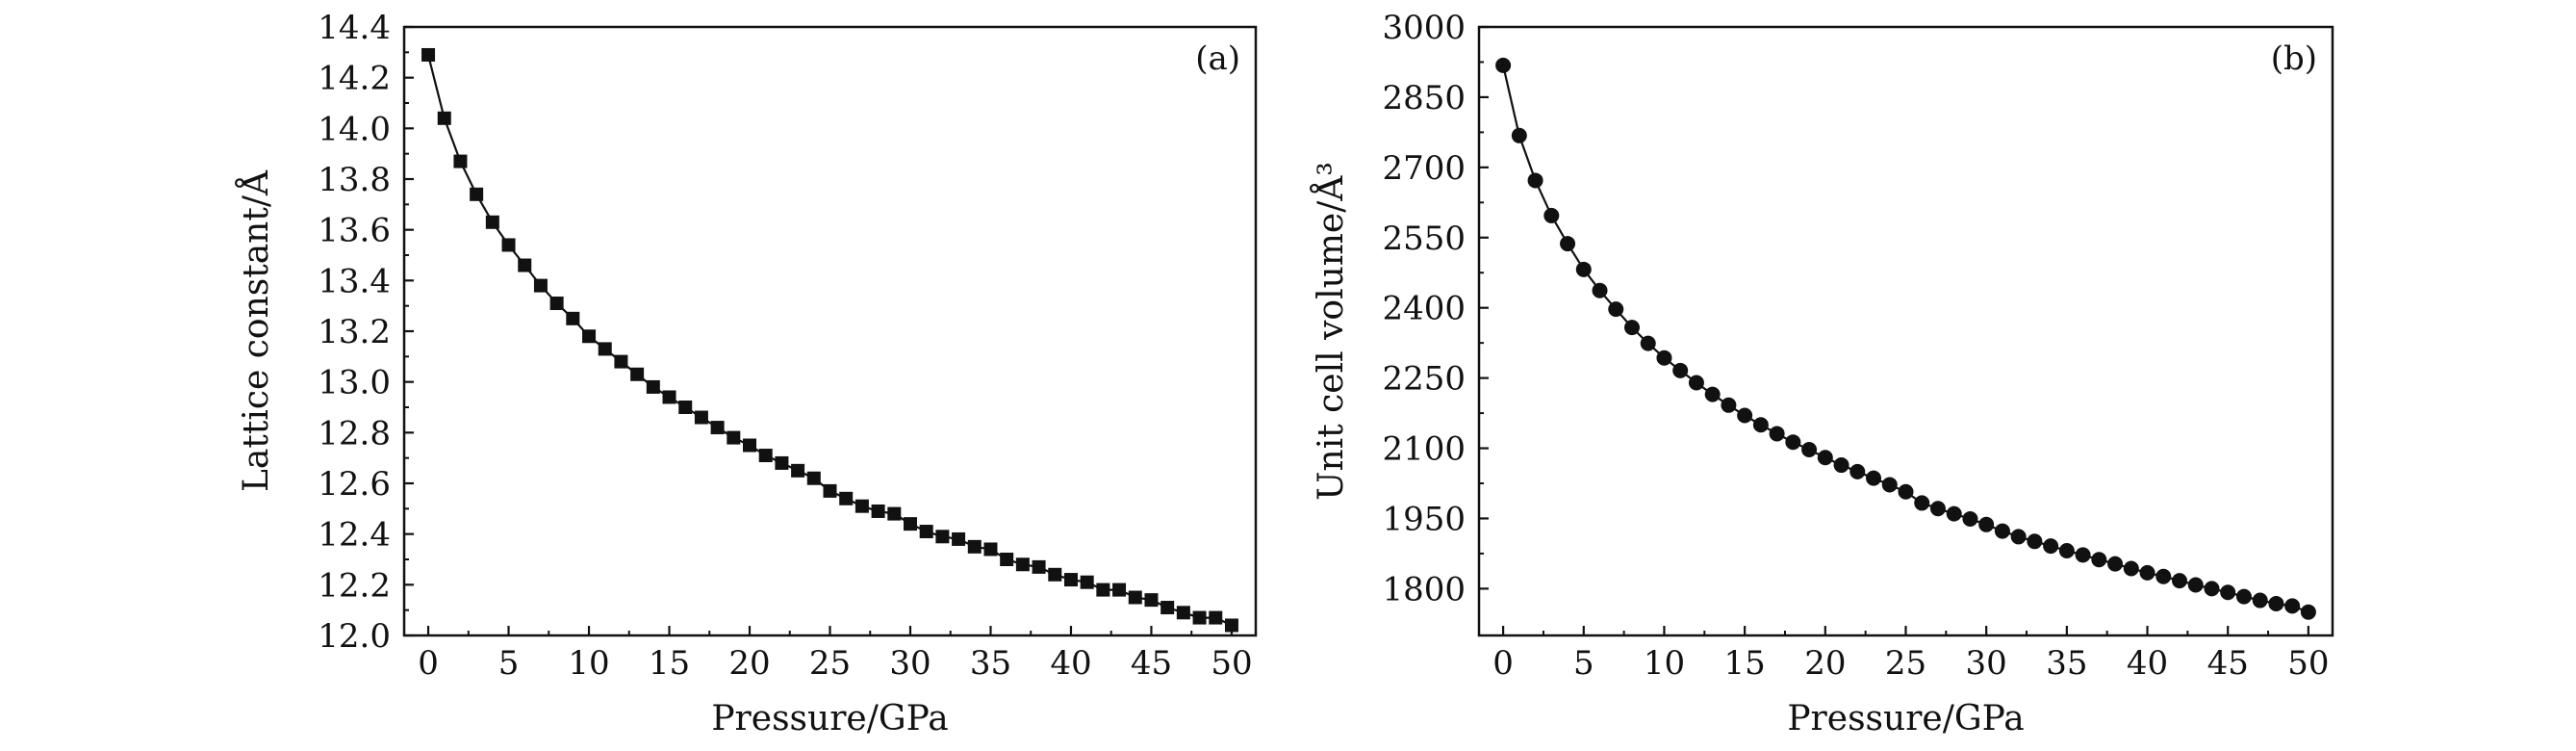 The image size is (2576, 751). I want to click on y-tick-label: 14.4, so click(354, 28).